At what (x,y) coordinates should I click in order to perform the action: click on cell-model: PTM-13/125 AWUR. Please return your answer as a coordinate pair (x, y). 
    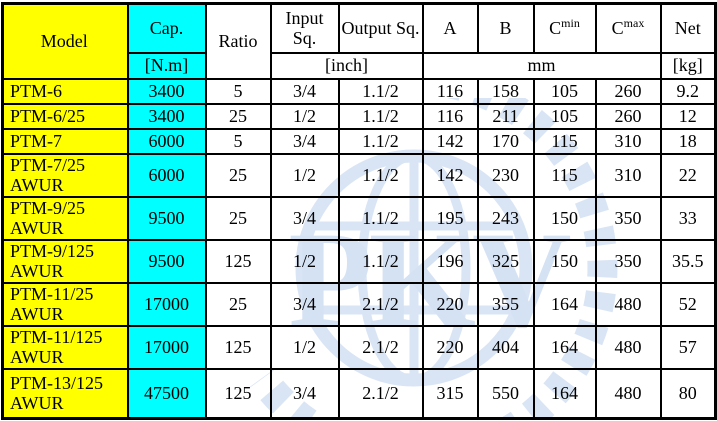
    Looking at the image, I should click on (65, 393).